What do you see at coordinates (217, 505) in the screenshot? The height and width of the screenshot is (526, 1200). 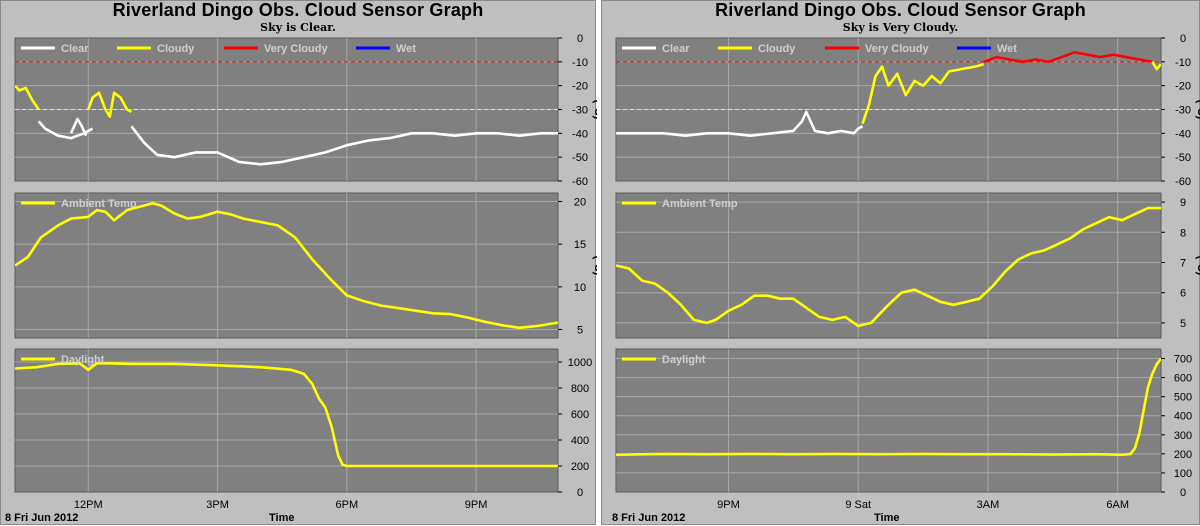 I see `x-tick-label: 3PM` at bounding box center [217, 505].